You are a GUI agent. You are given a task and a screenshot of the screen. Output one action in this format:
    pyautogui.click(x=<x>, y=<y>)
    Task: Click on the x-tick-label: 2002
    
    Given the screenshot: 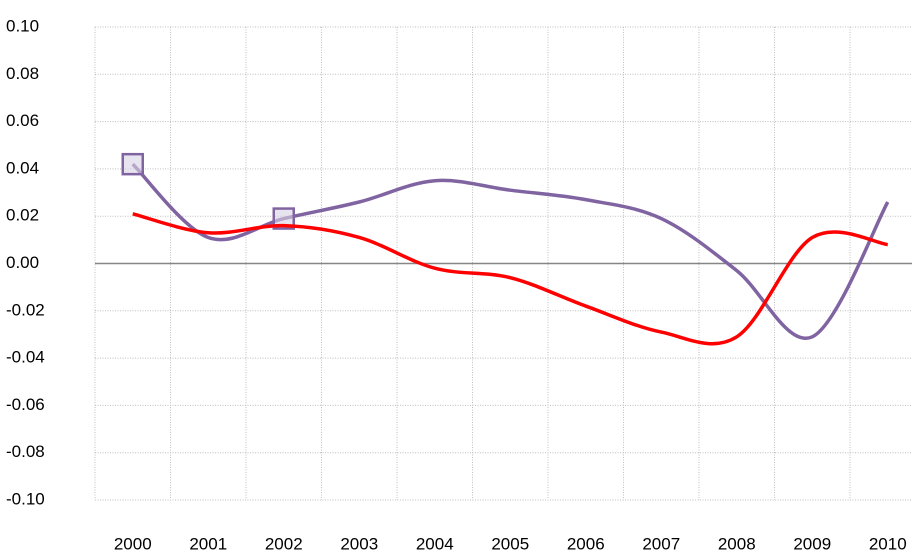 What is the action you would take?
    pyautogui.click(x=284, y=543)
    